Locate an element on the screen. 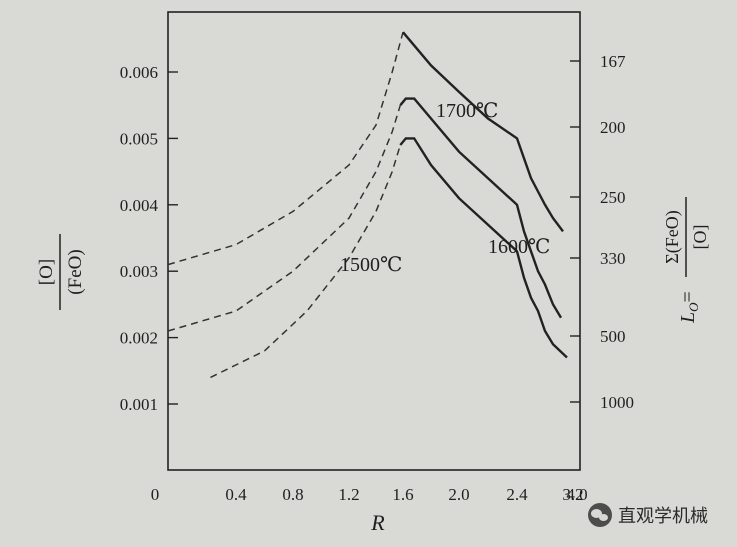 The width and height of the screenshot is (737, 547). y-right-tick-label: 330 is located at coordinates (613, 258).